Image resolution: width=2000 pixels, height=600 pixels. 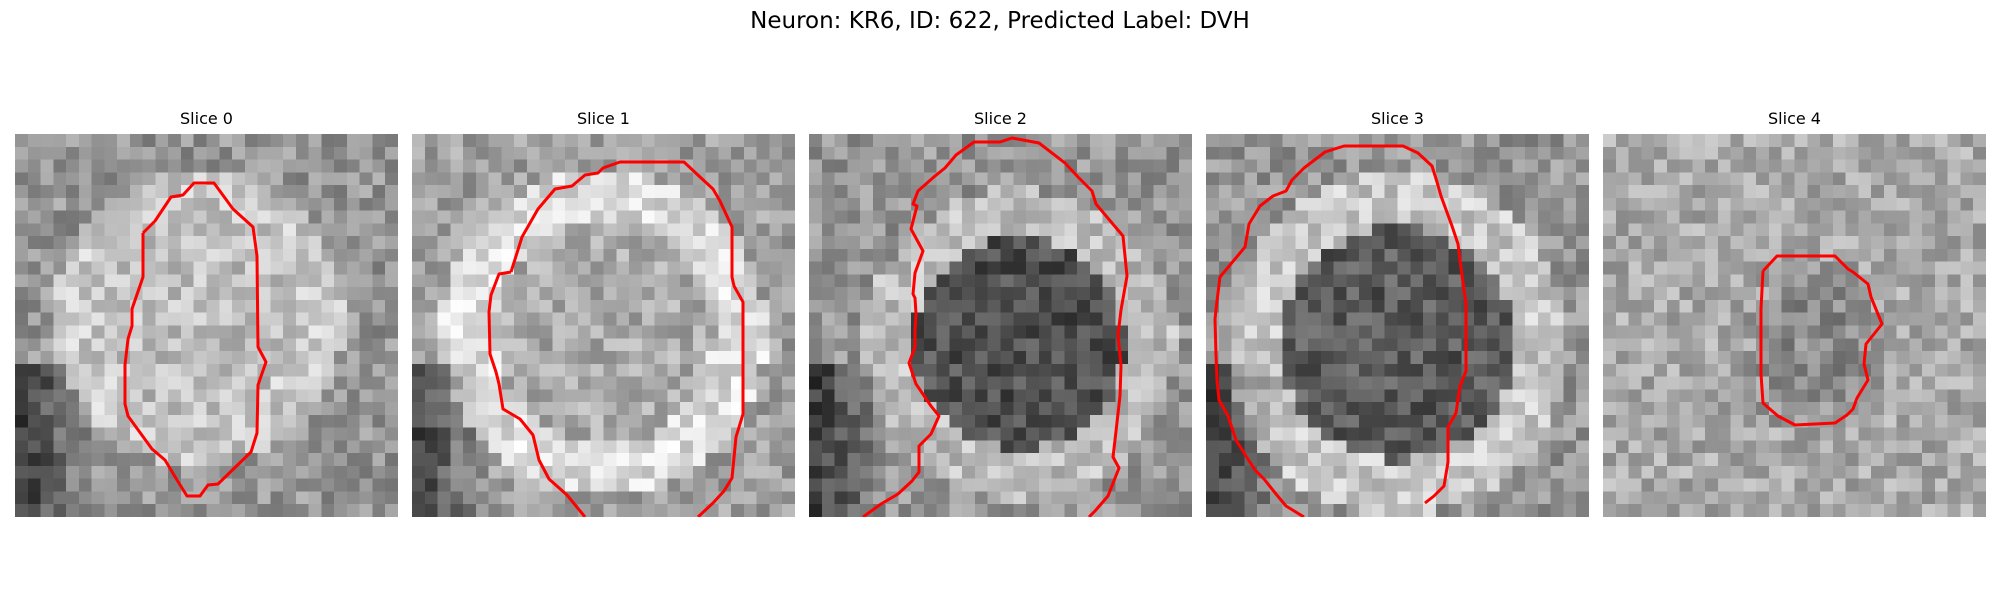 What do you see at coordinates (1397, 118) in the screenshot?
I see `slice-title: Slice 3` at bounding box center [1397, 118].